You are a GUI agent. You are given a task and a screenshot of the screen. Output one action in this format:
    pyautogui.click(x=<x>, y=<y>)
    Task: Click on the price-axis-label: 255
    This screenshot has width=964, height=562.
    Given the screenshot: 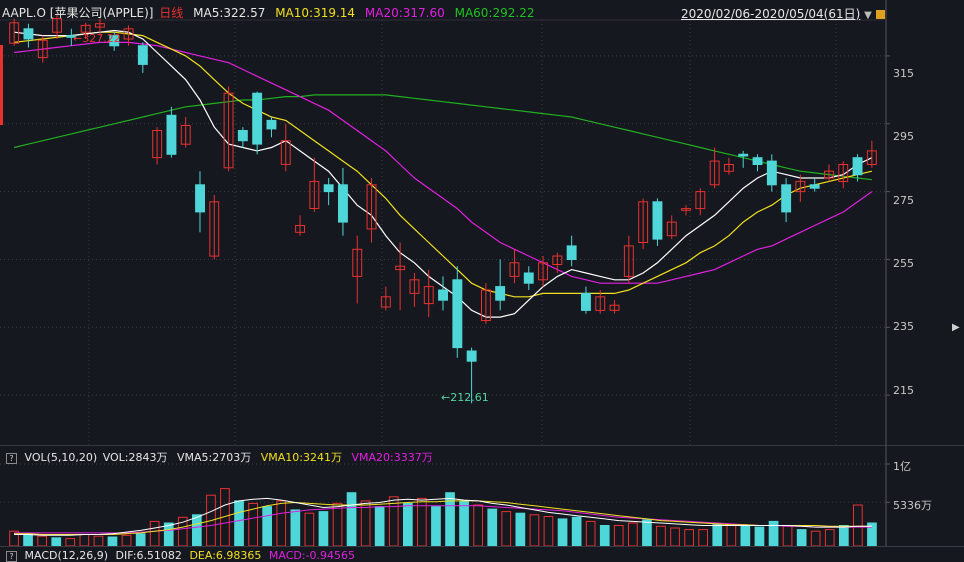 What is the action you would take?
    pyautogui.click(x=903, y=263)
    